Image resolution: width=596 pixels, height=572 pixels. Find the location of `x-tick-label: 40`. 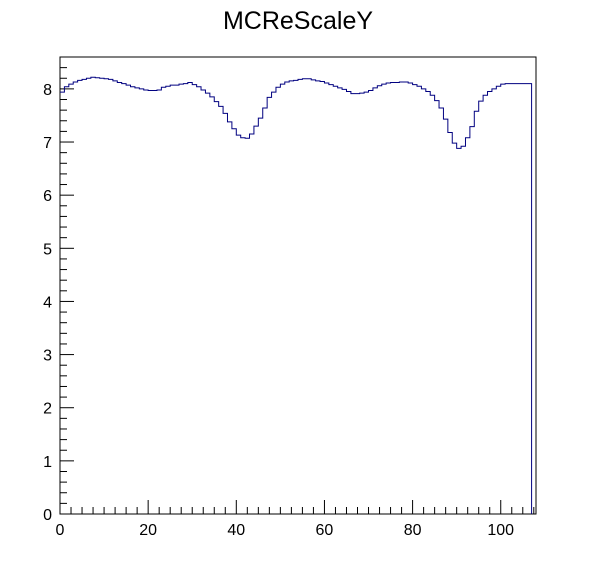

x-tick-label: 40 is located at coordinates (236, 530).